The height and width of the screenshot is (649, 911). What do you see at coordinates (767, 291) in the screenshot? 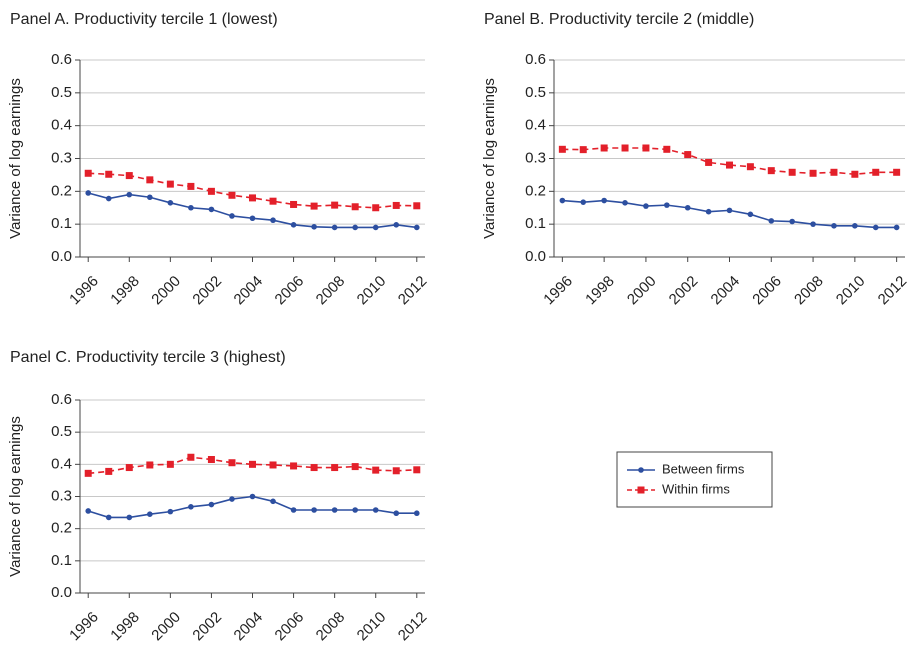
I see `x-tick-label: 2006` at bounding box center [767, 291].